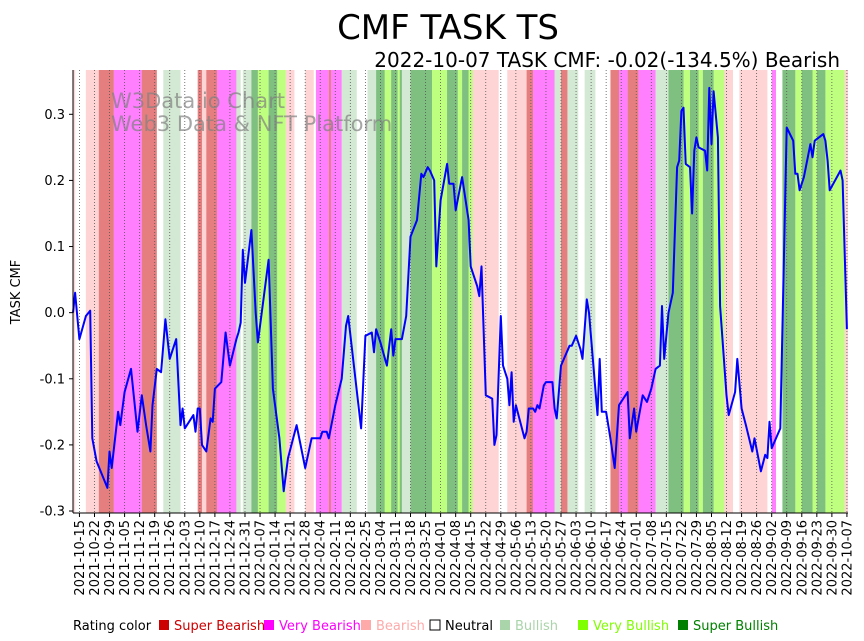  I want to click on x-tick-label: 2022-04-08, so click(456, 558).